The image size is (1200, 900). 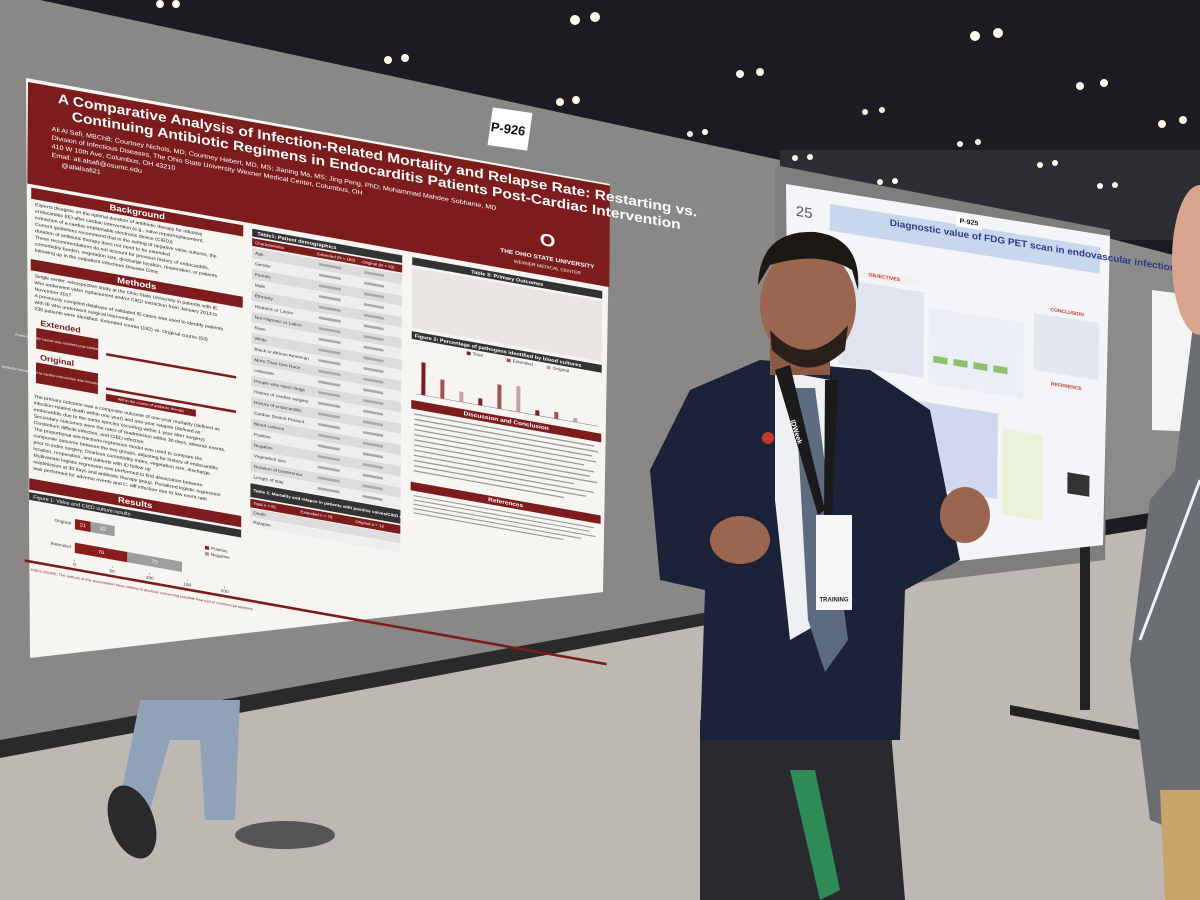 I want to click on shoe, so click(x=132, y=822).